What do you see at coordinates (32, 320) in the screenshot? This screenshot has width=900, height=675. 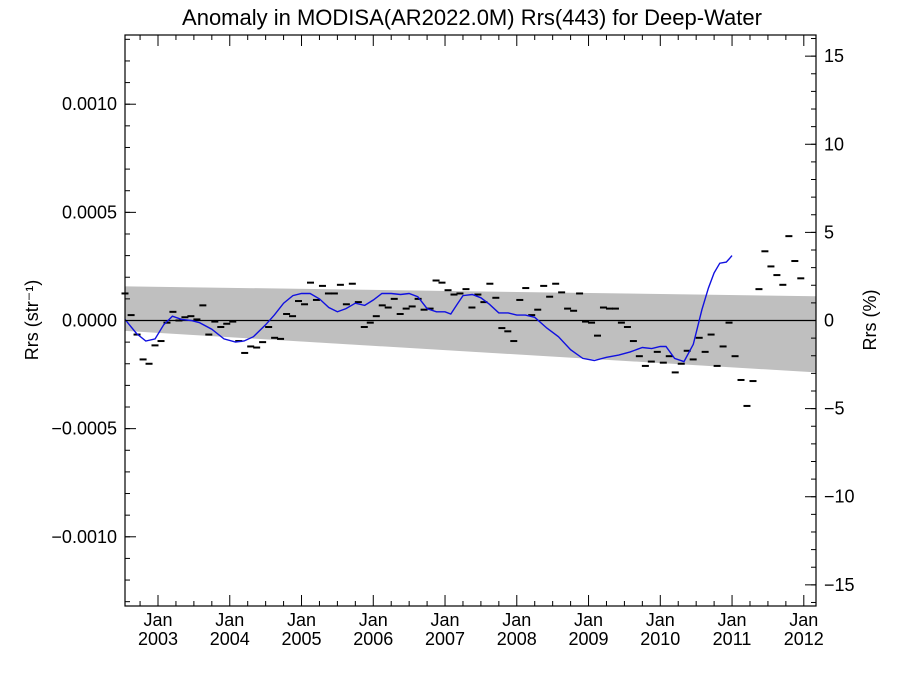 I see `left-axis-label: Rrs (str⁻¹)` at bounding box center [32, 320].